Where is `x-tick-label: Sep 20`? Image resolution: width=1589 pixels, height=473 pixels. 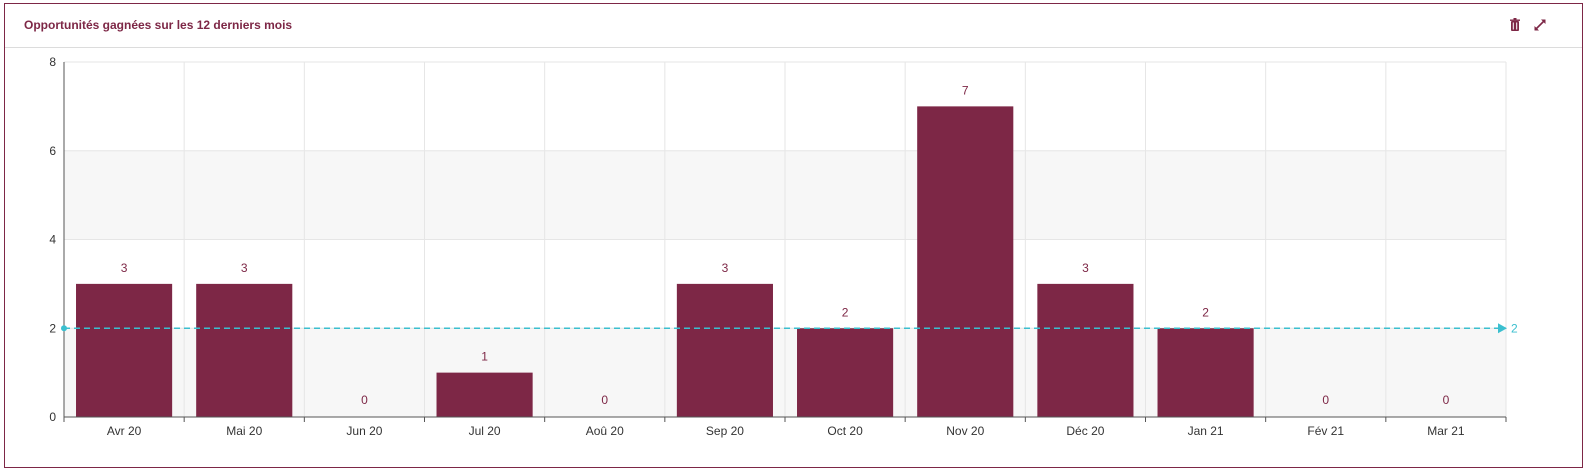 x-tick-label: Sep 20 is located at coordinates (725, 431).